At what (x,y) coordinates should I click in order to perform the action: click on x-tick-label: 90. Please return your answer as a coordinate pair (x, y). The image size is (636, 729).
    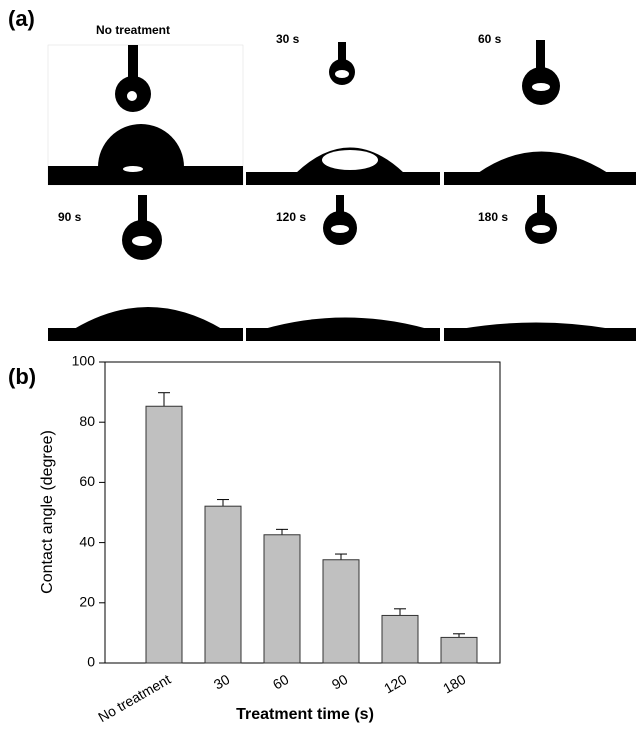
    Looking at the image, I should click on (340, 682).